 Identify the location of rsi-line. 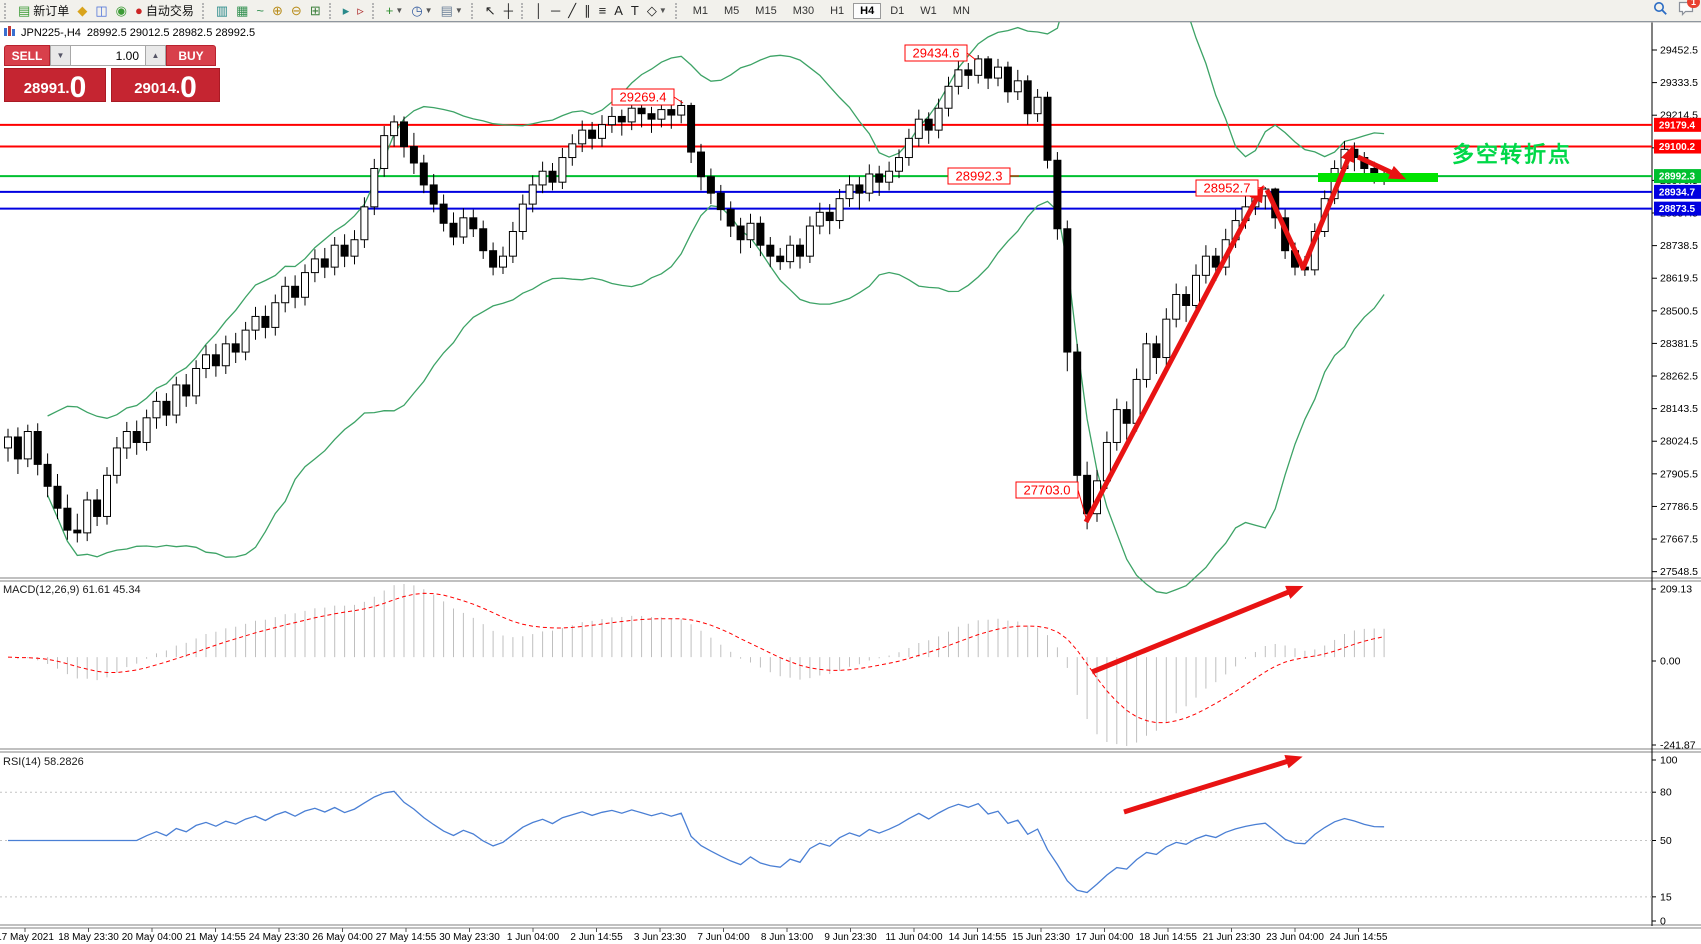
(696, 842).